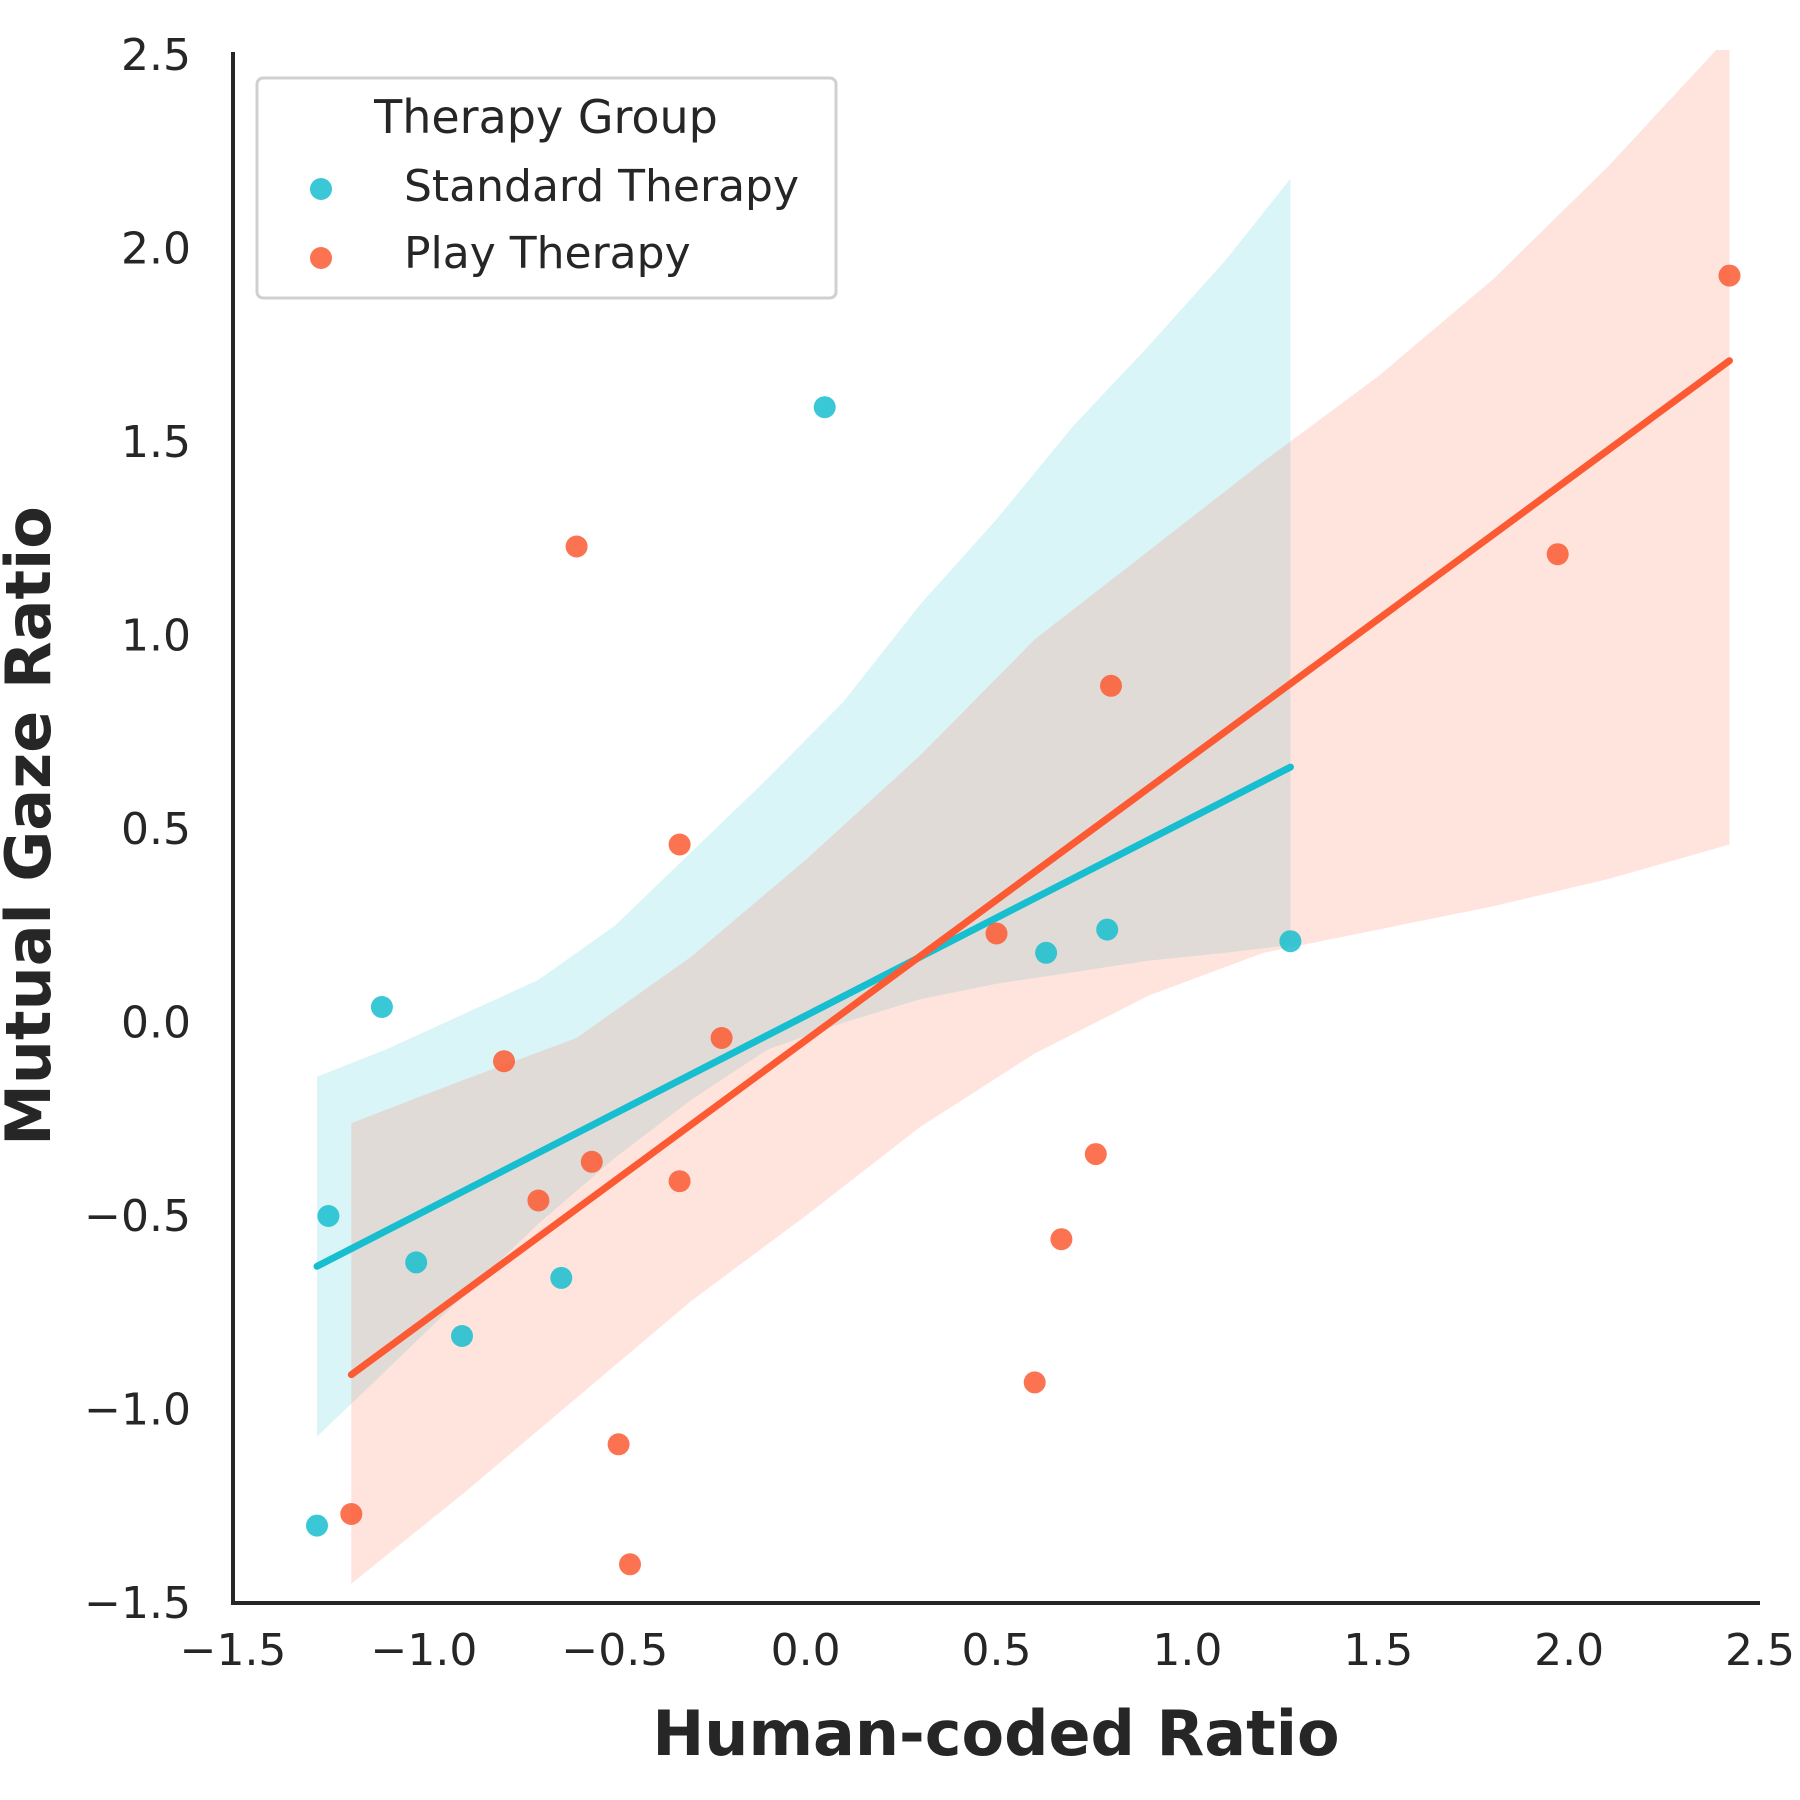 The width and height of the screenshot is (1800, 1800). What do you see at coordinates (995, 1733) in the screenshot?
I see `x-axis-title: Human-coded Ratio` at bounding box center [995, 1733].